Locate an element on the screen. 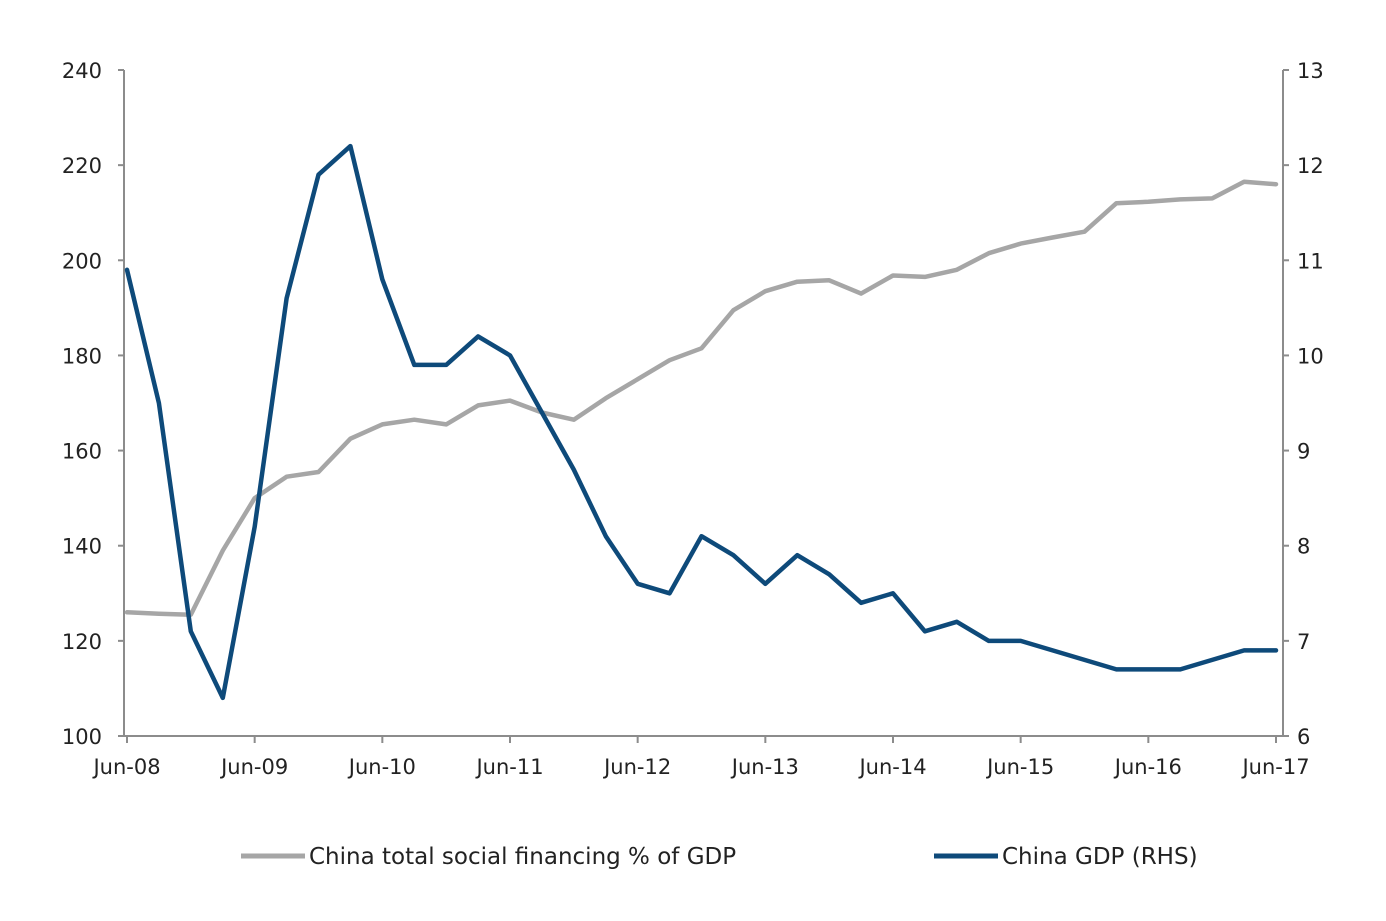  legend-label-series-1: China GDP (RHS) is located at coordinates (1100, 857).